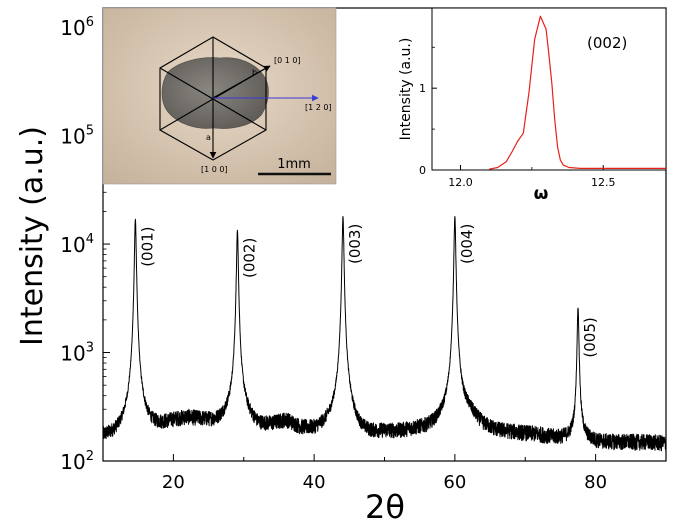  Describe the element at coordinates (603, 182) in the screenshot. I see `inset-x-tick-label: 12.5` at that location.